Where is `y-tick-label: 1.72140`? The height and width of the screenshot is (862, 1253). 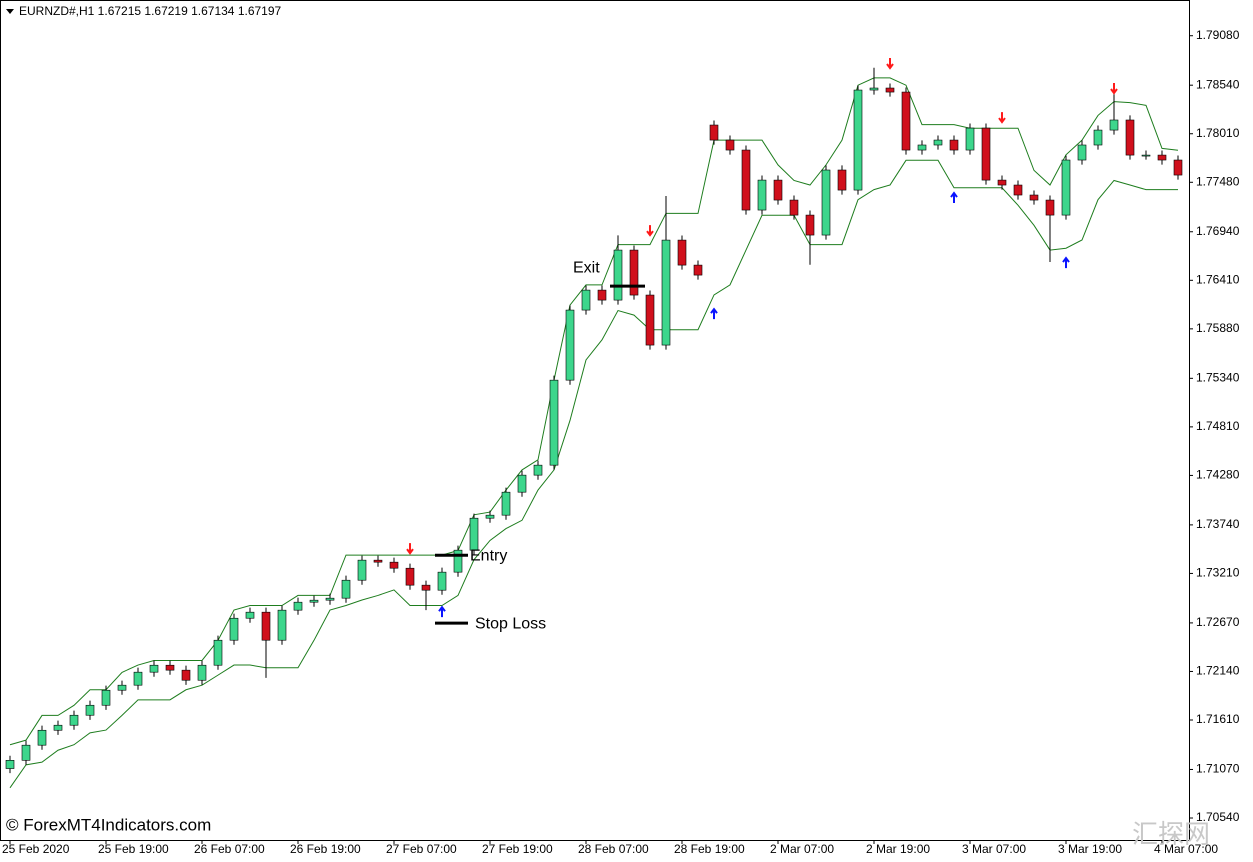 y-tick-label: 1.72140 is located at coordinates (1218, 671).